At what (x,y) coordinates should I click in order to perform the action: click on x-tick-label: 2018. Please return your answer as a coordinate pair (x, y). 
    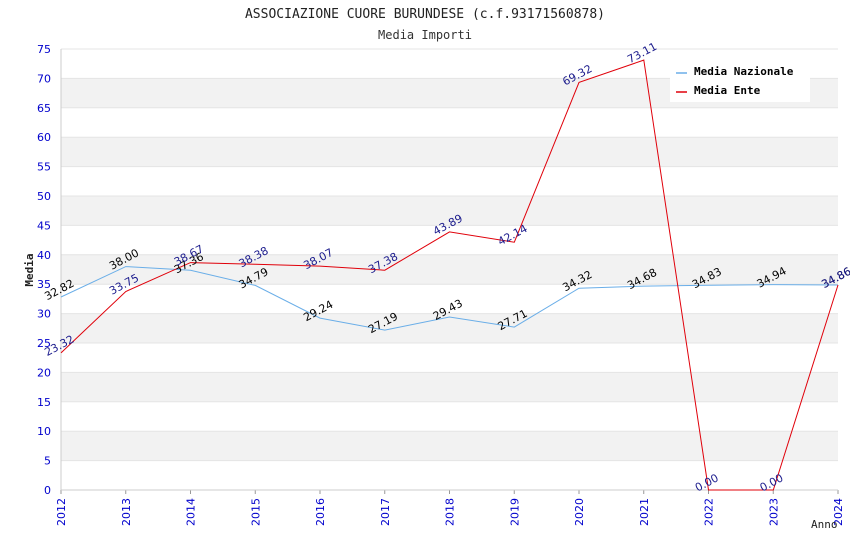
    Looking at the image, I should click on (450, 512).